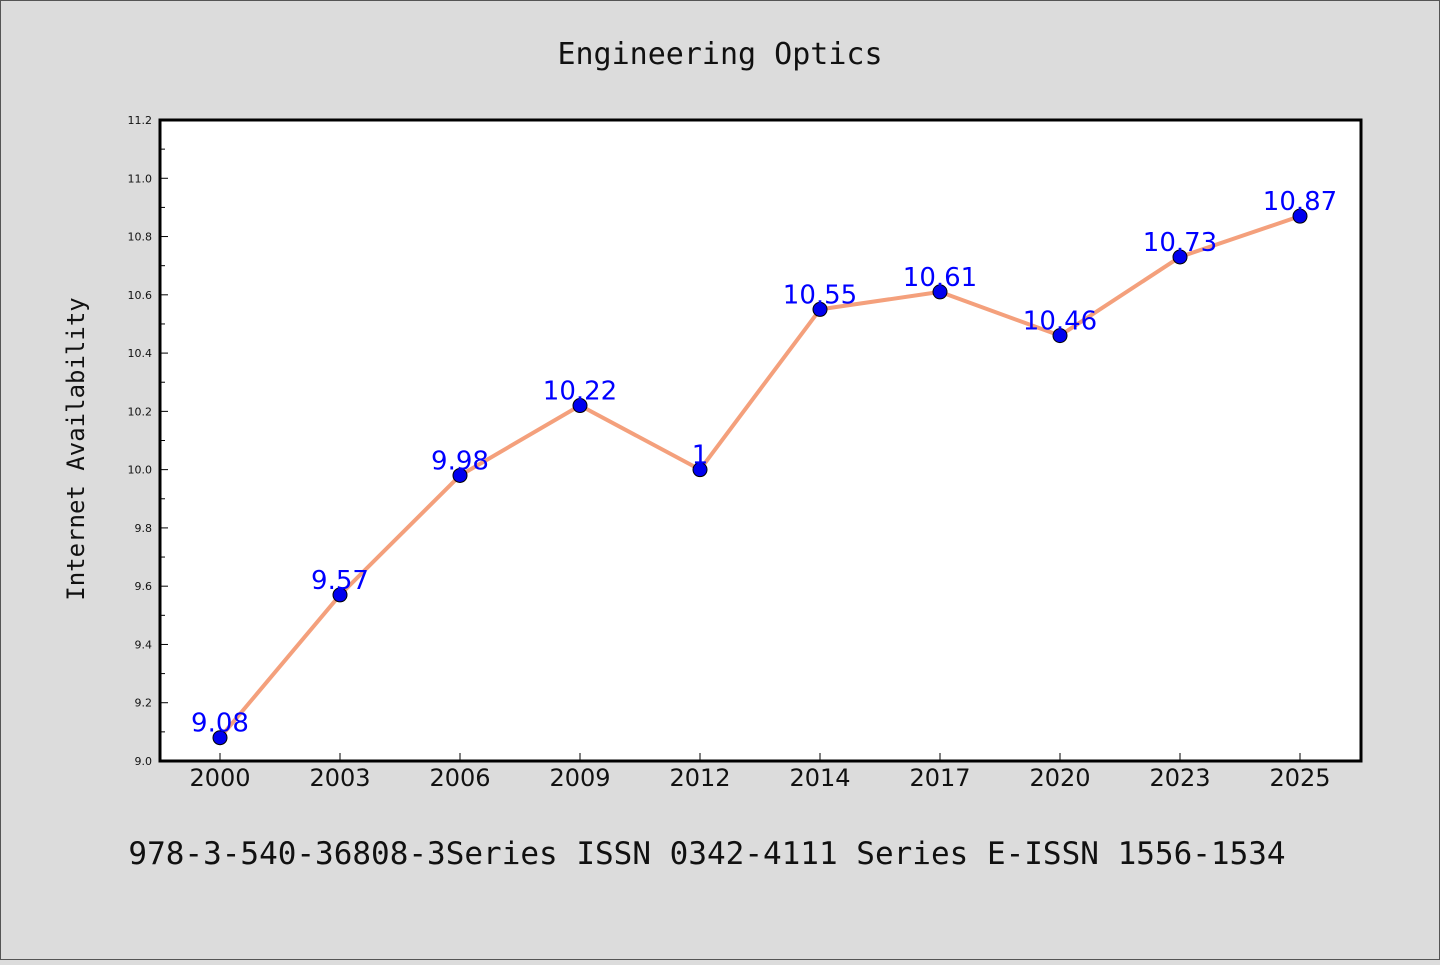 Image resolution: width=1440 pixels, height=965 pixels. I want to click on y-tick-label: 10.0, so click(140, 470).